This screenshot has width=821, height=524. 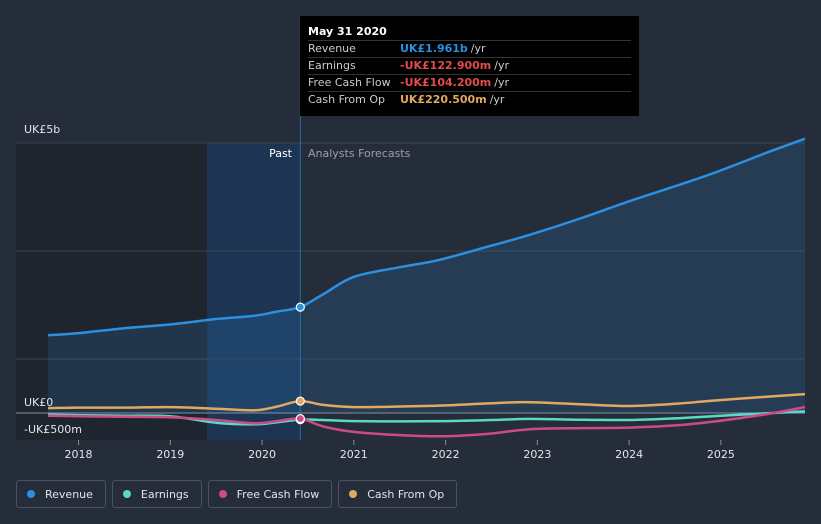 I want to click on x-tick-label: 2019, so click(x=170, y=454).